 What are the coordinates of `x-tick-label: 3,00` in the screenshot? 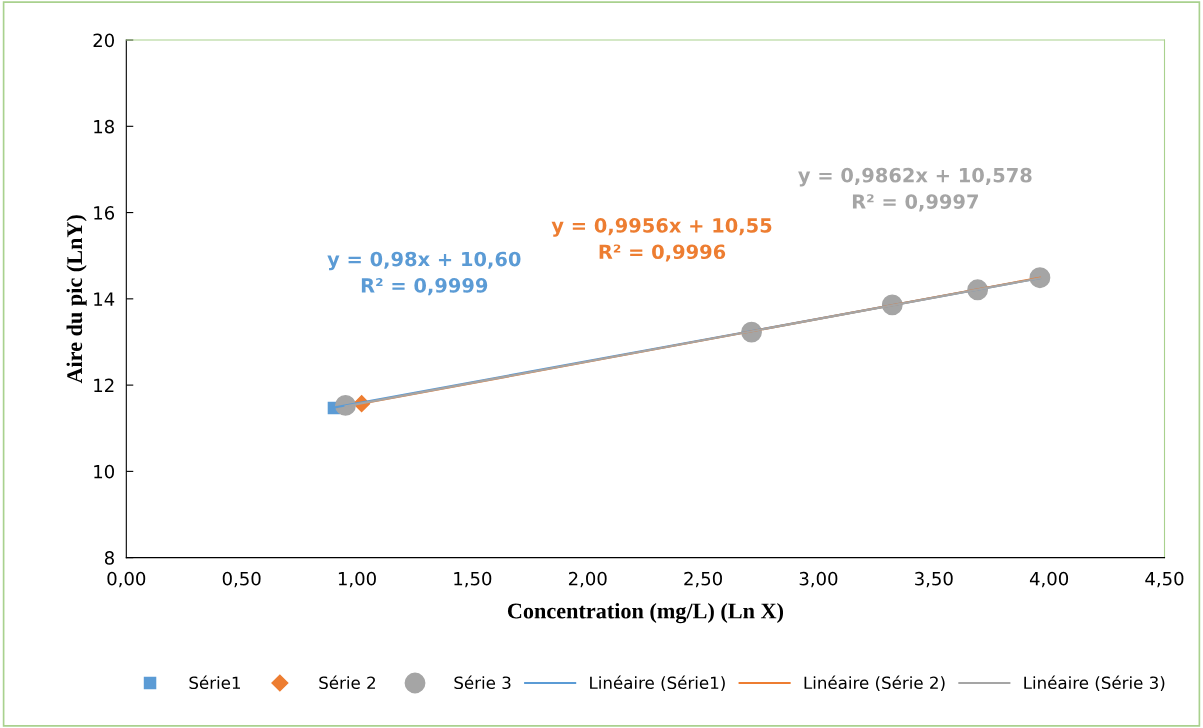 It's located at (818, 579).